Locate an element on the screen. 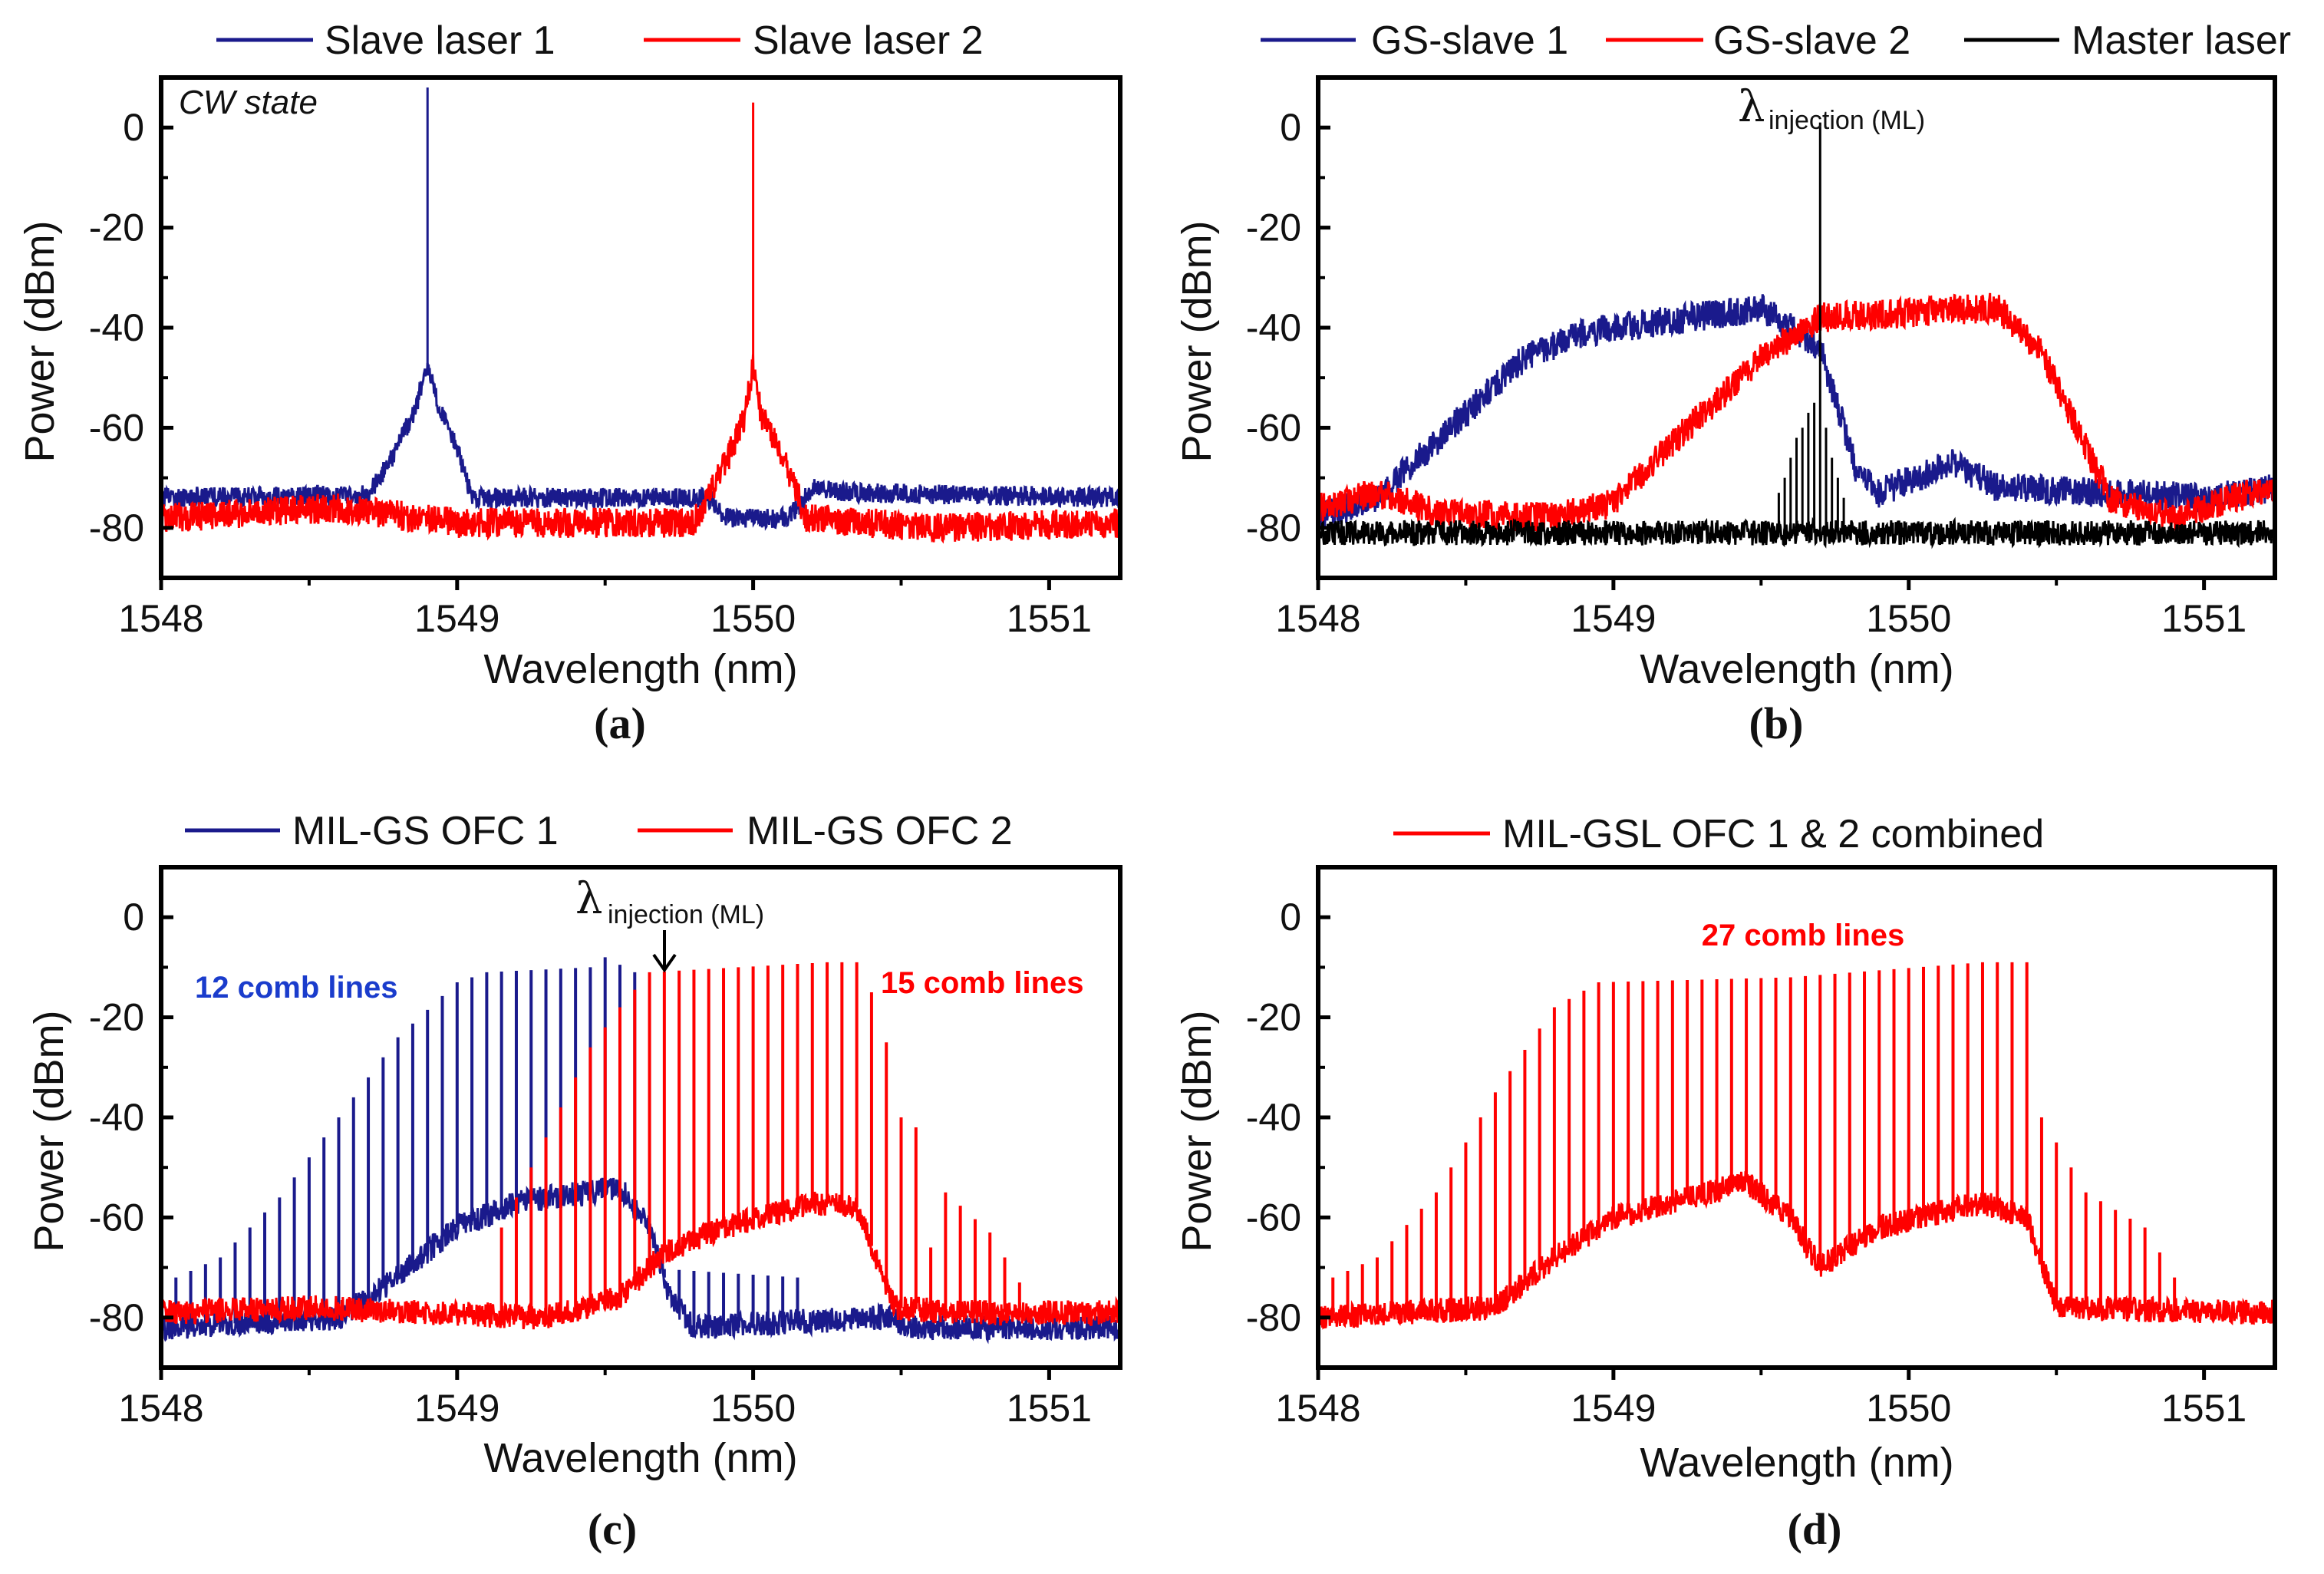 The image size is (2324, 1574). legend-label: MIL-GS OFC 1 is located at coordinates (425, 831).